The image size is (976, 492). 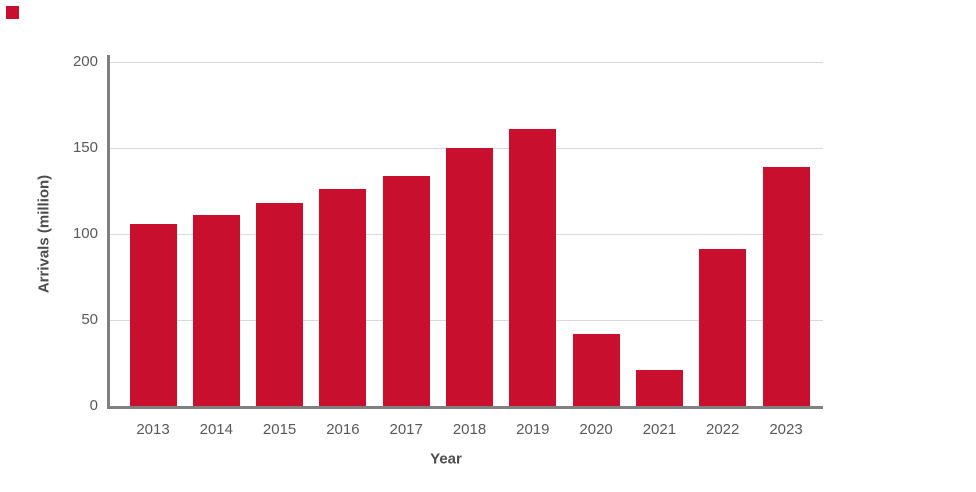 What do you see at coordinates (465, 407) in the screenshot?
I see `x-axis-line` at bounding box center [465, 407].